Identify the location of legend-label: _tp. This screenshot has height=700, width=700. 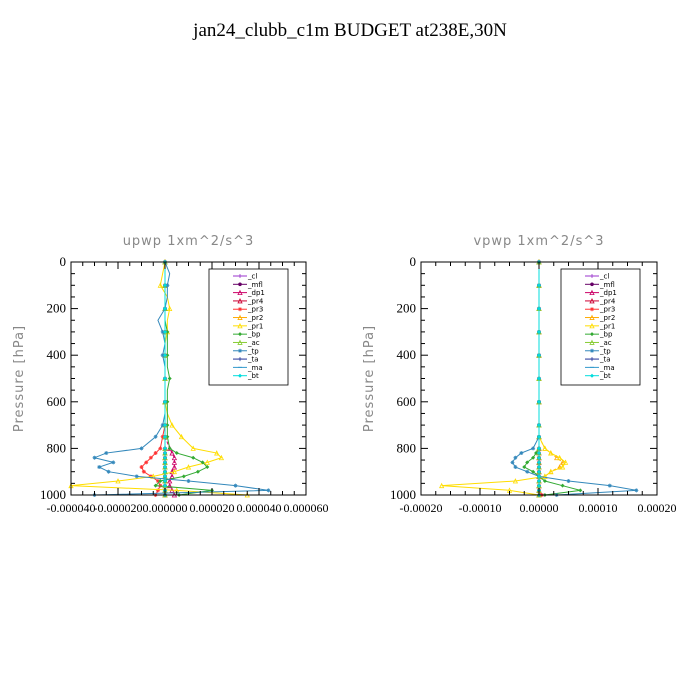
(605, 351).